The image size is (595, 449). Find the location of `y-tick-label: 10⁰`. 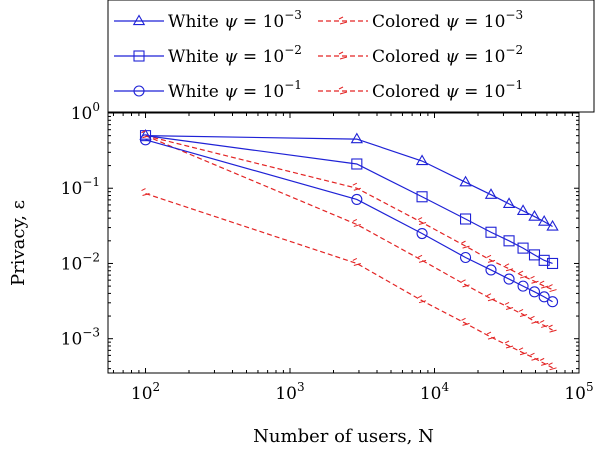

y-tick-label: 10⁰ is located at coordinates (85, 112).